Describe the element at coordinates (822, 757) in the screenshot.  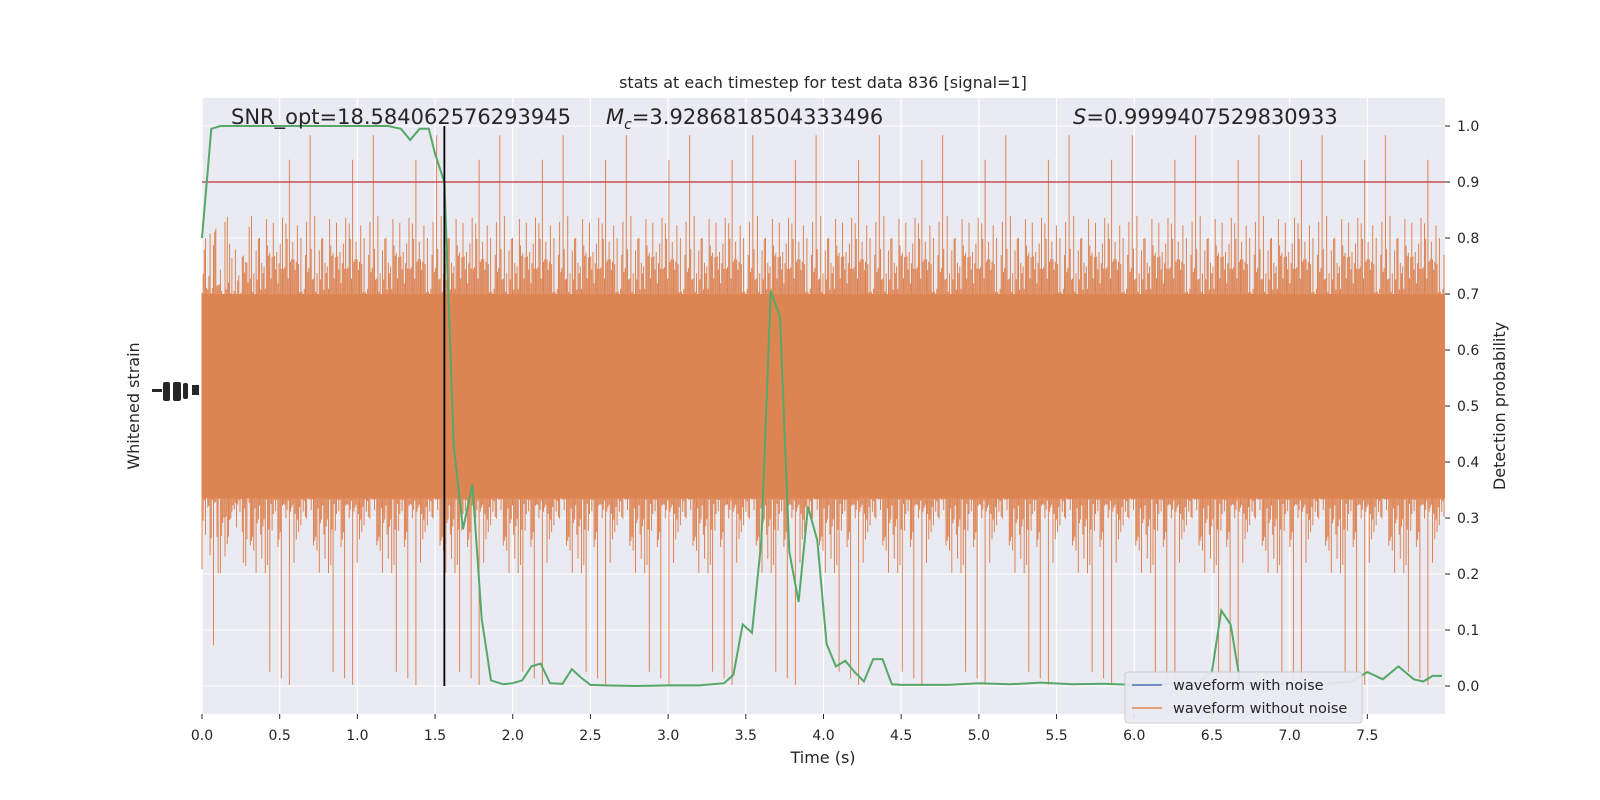
I see `x-axis-label: Time (s)` at that location.